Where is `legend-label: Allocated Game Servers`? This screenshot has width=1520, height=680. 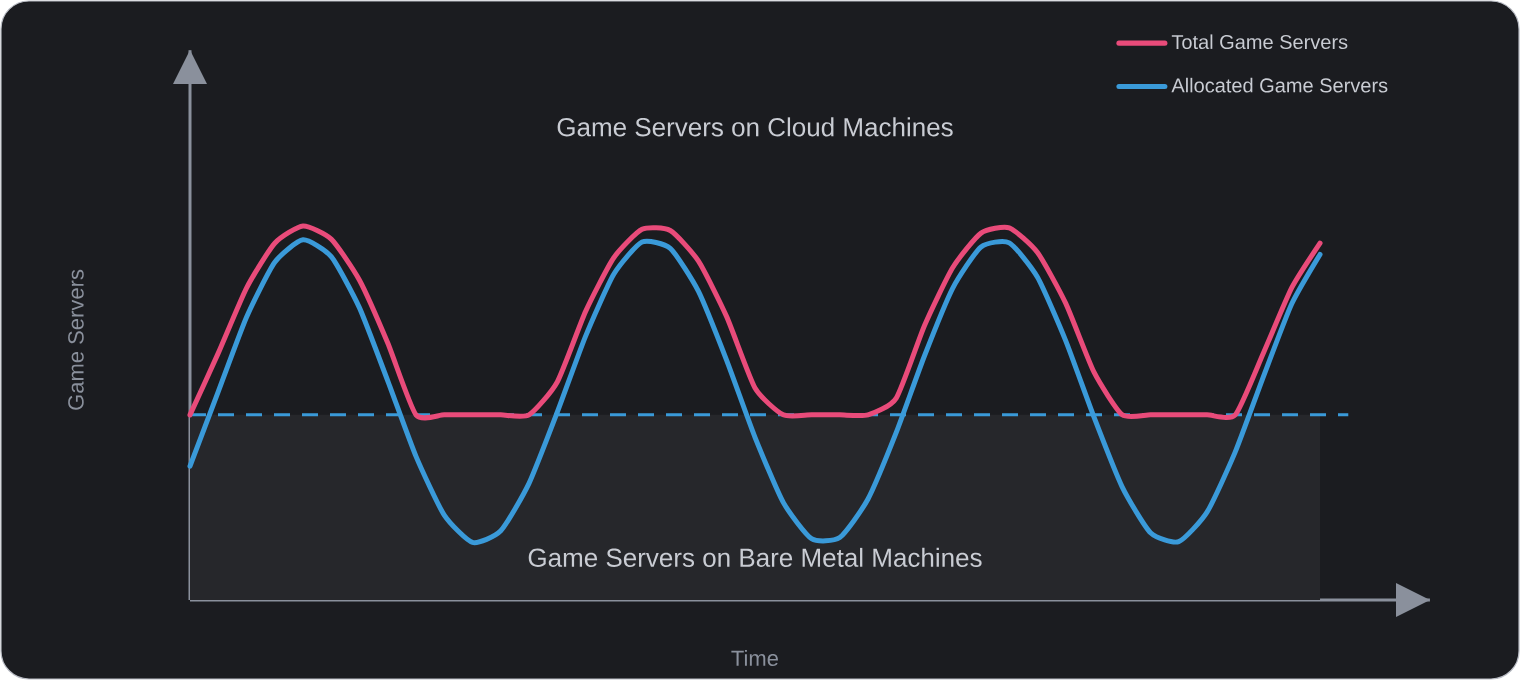
legend-label: Allocated Game Servers is located at coordinates (1279, 85).